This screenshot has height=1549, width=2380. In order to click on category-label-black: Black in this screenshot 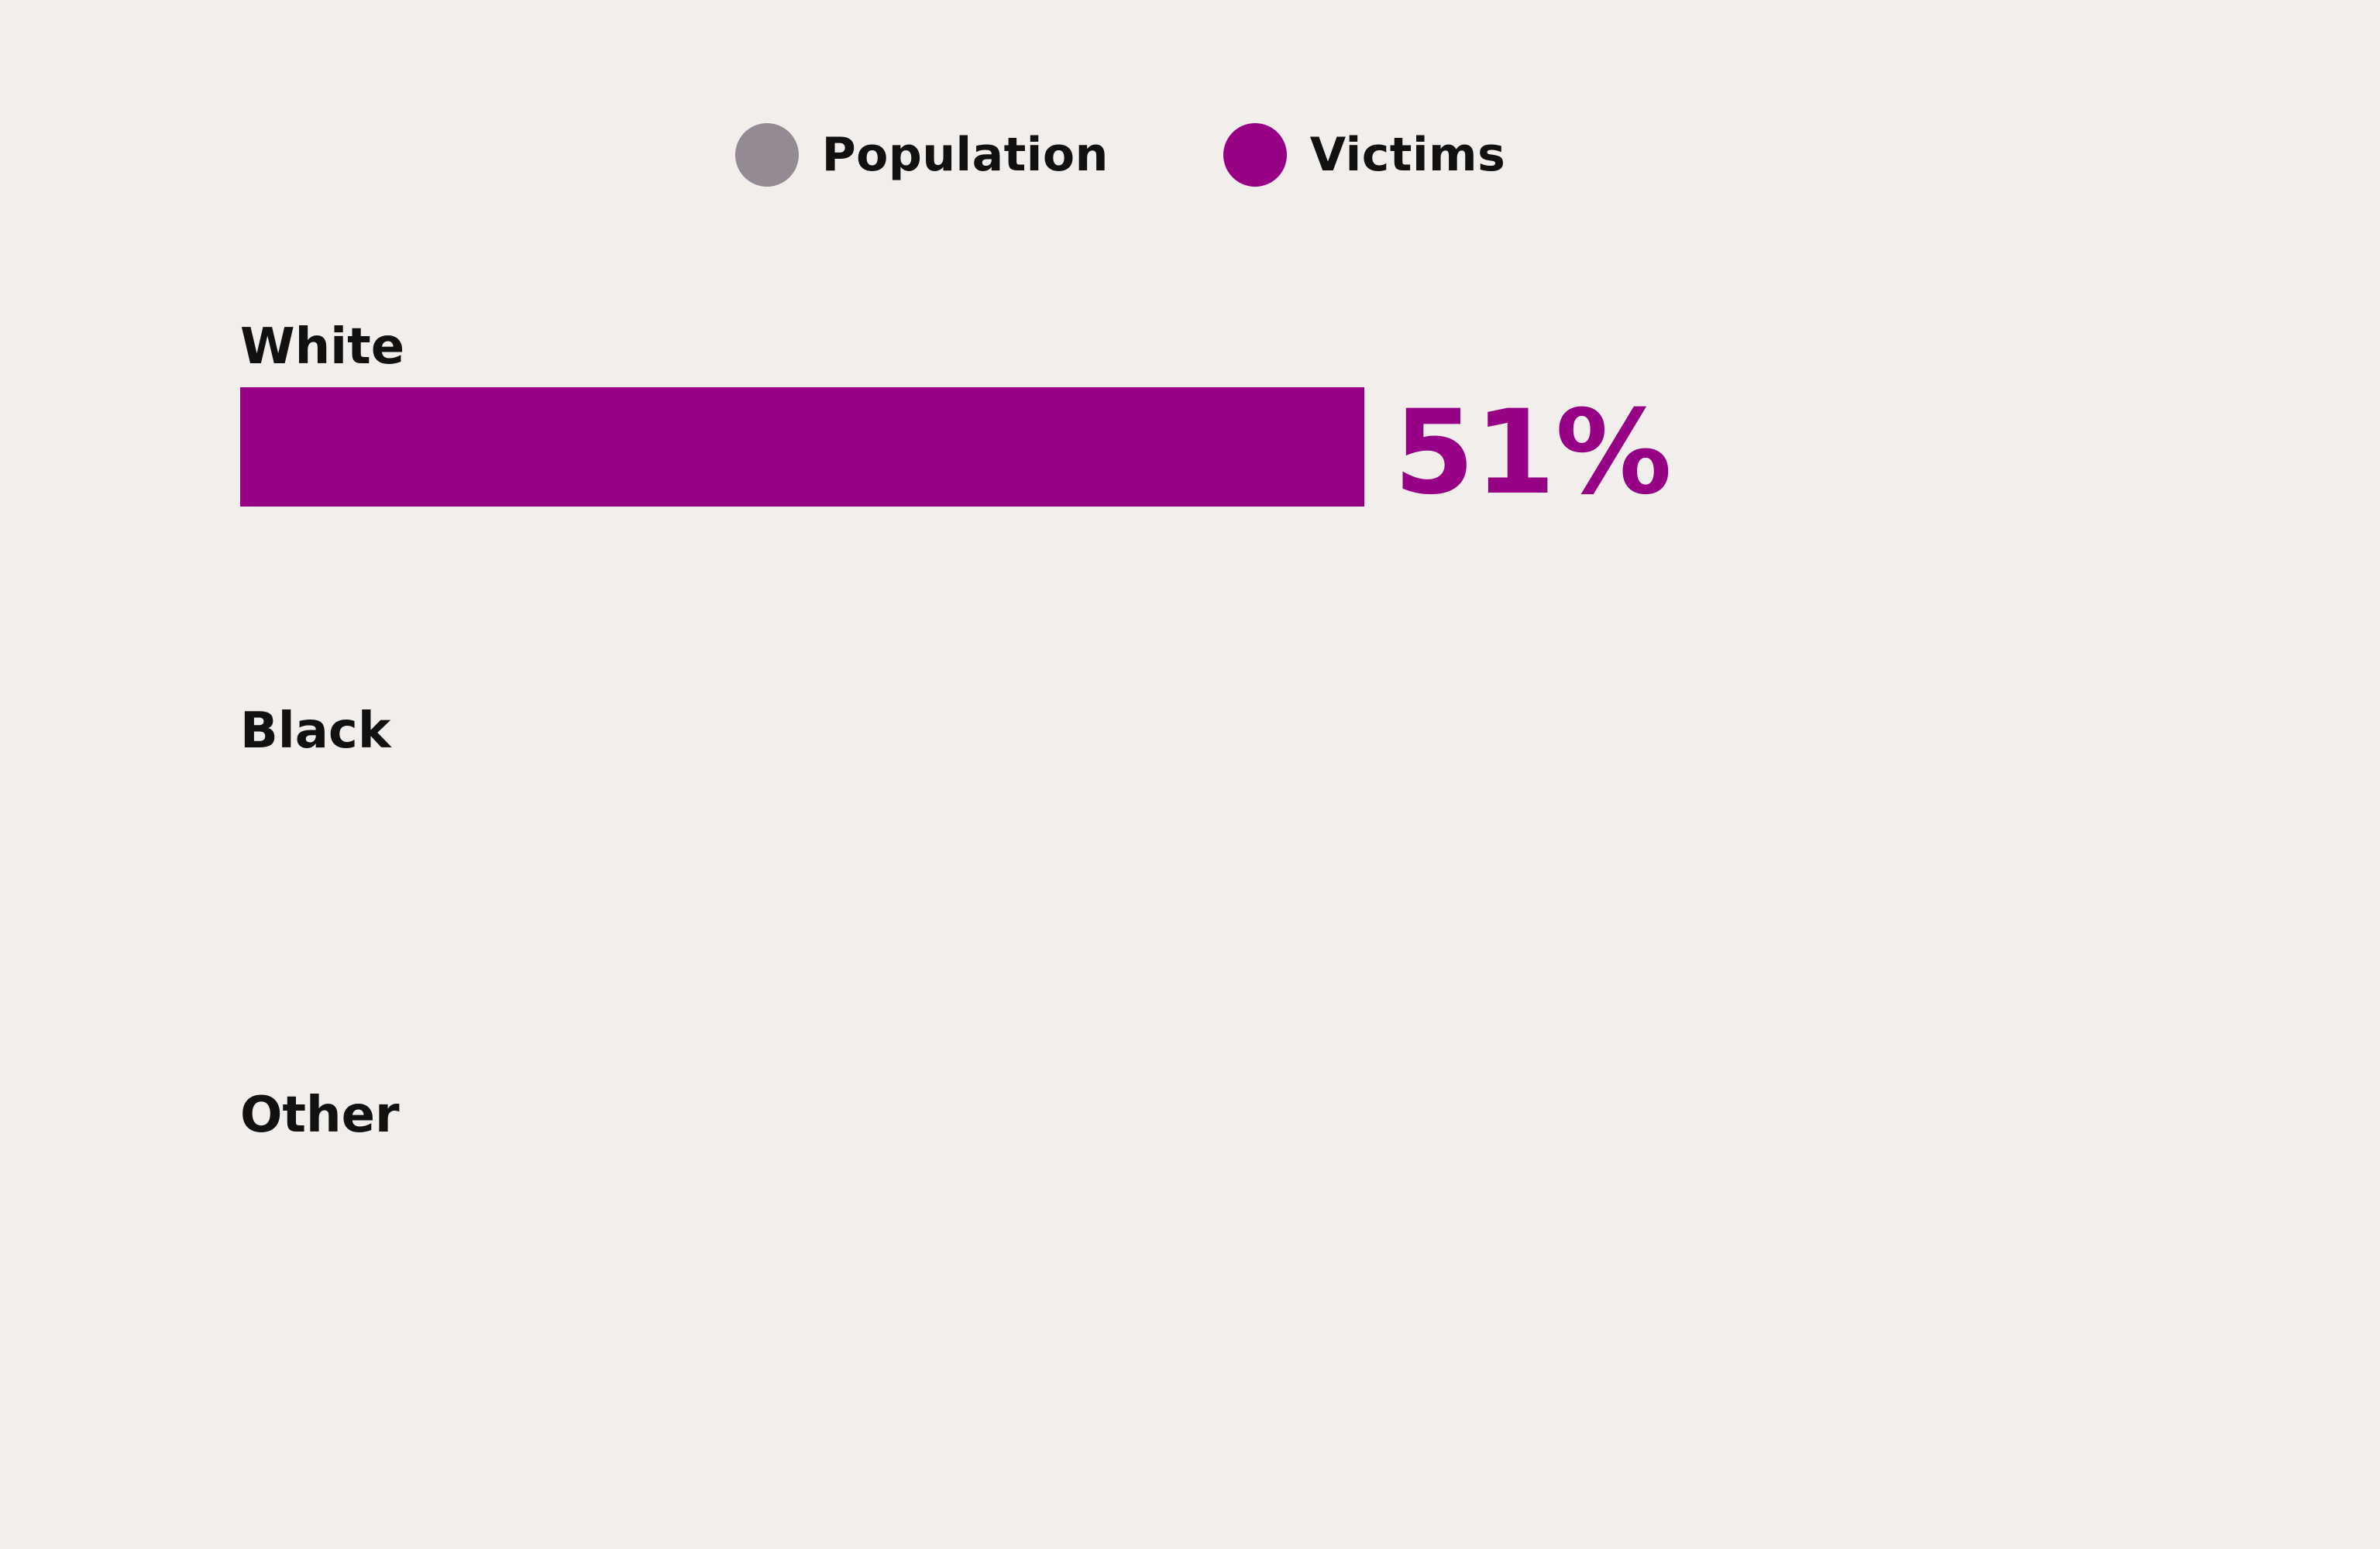, I will do `click(316, 731)`.